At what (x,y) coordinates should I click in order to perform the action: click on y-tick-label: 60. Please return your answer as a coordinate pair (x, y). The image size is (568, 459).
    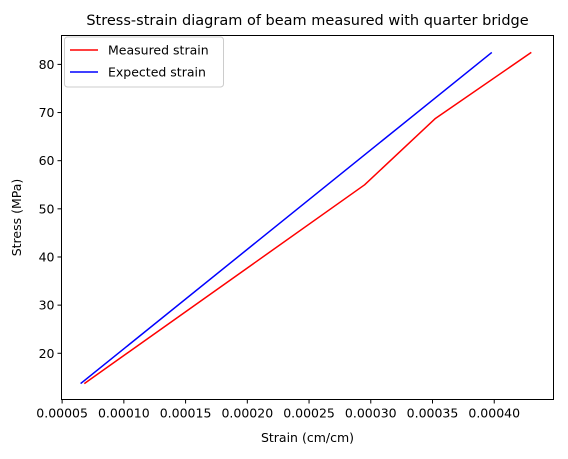
    Looking at the image, I should click on (47, 160).